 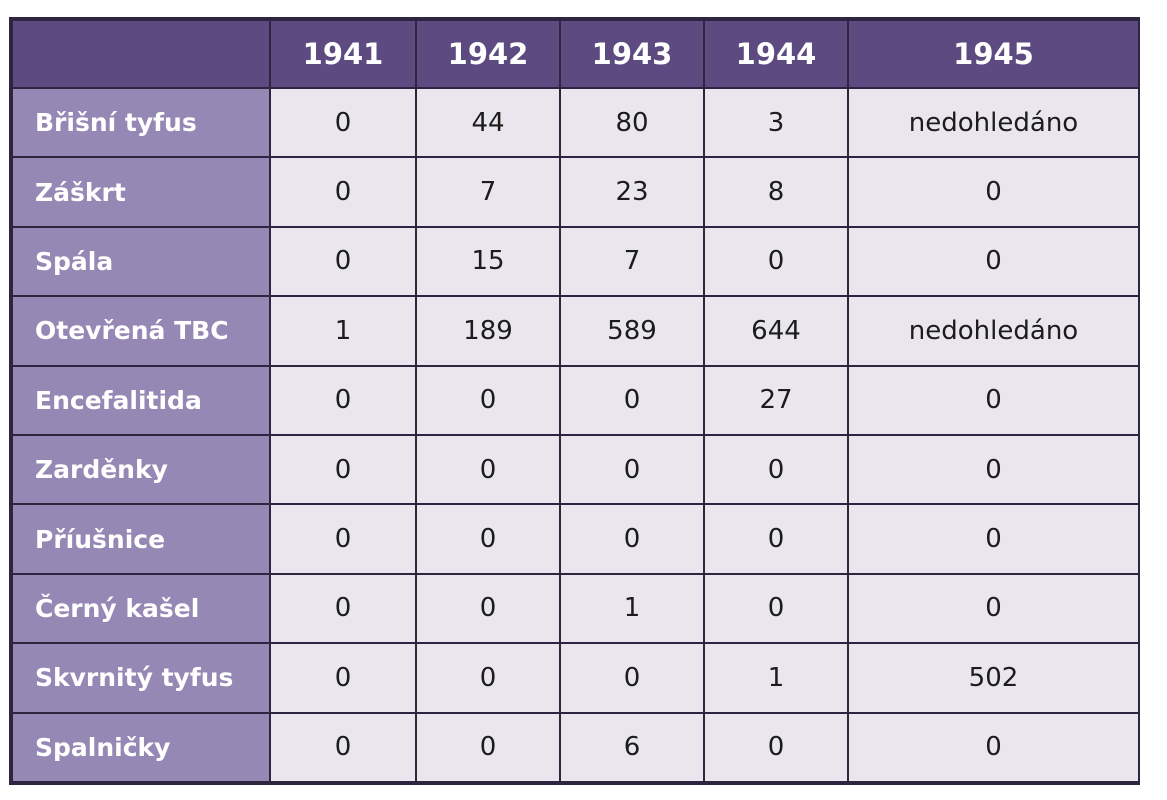 What do you see at coordinates (632, 747) in the screenshot?
I see `table-cell: 6` at bounding box center [632, 747].